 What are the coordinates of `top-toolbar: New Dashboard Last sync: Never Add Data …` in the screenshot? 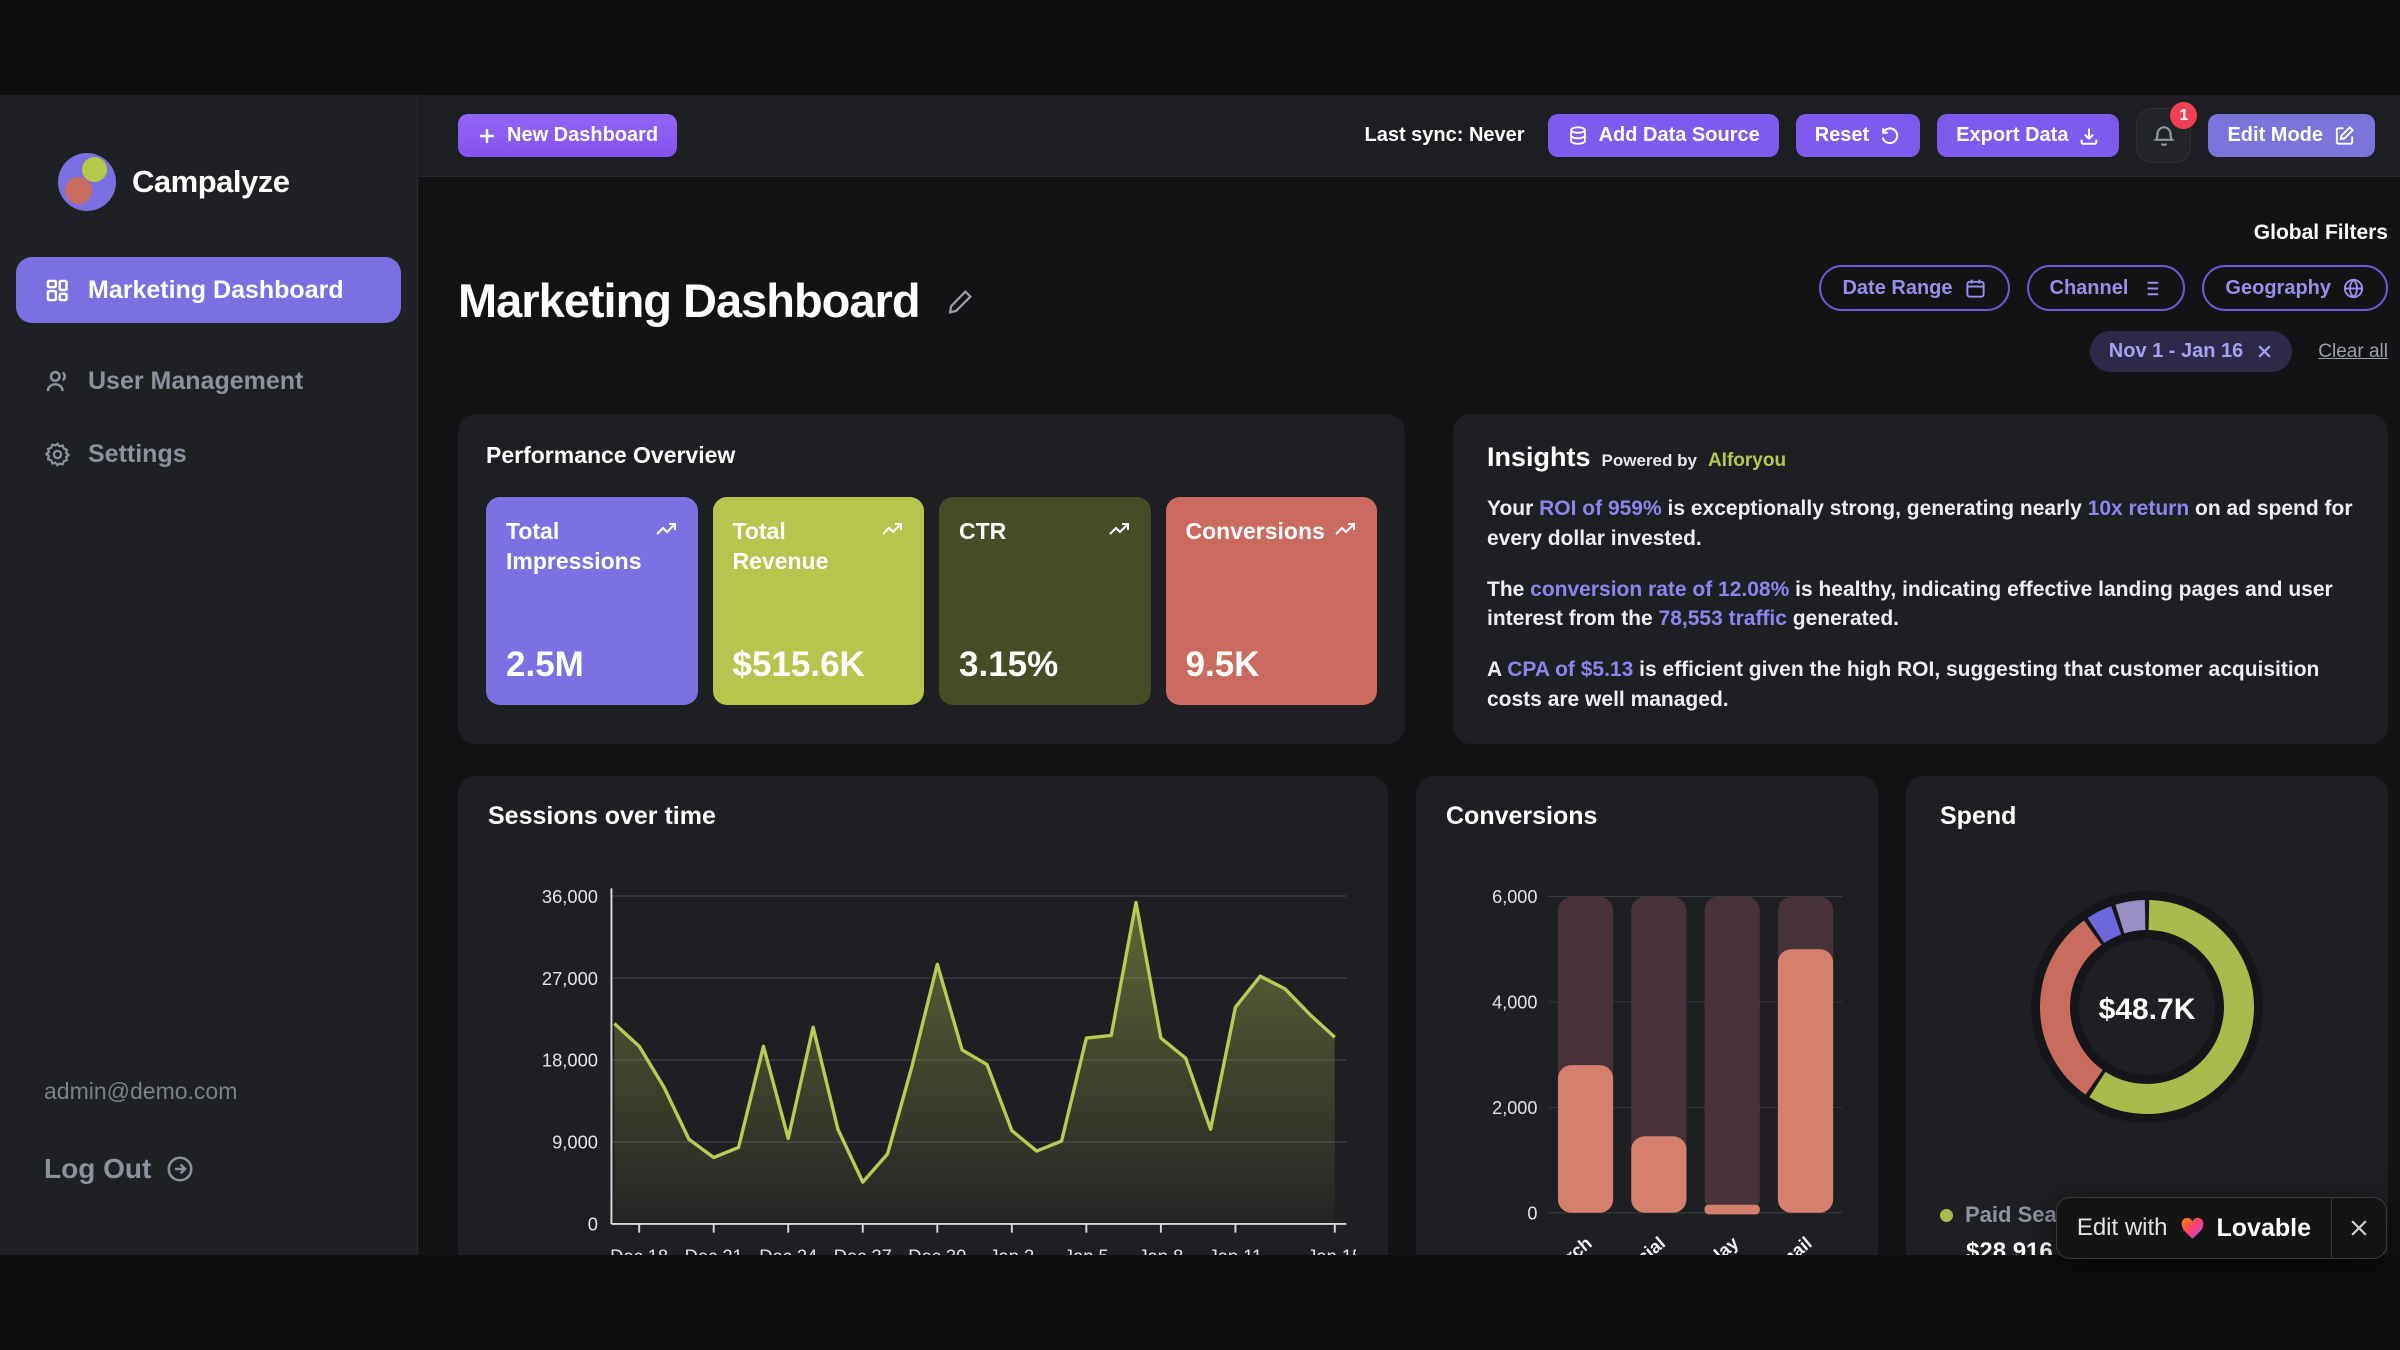 It's located at (1409, 136).